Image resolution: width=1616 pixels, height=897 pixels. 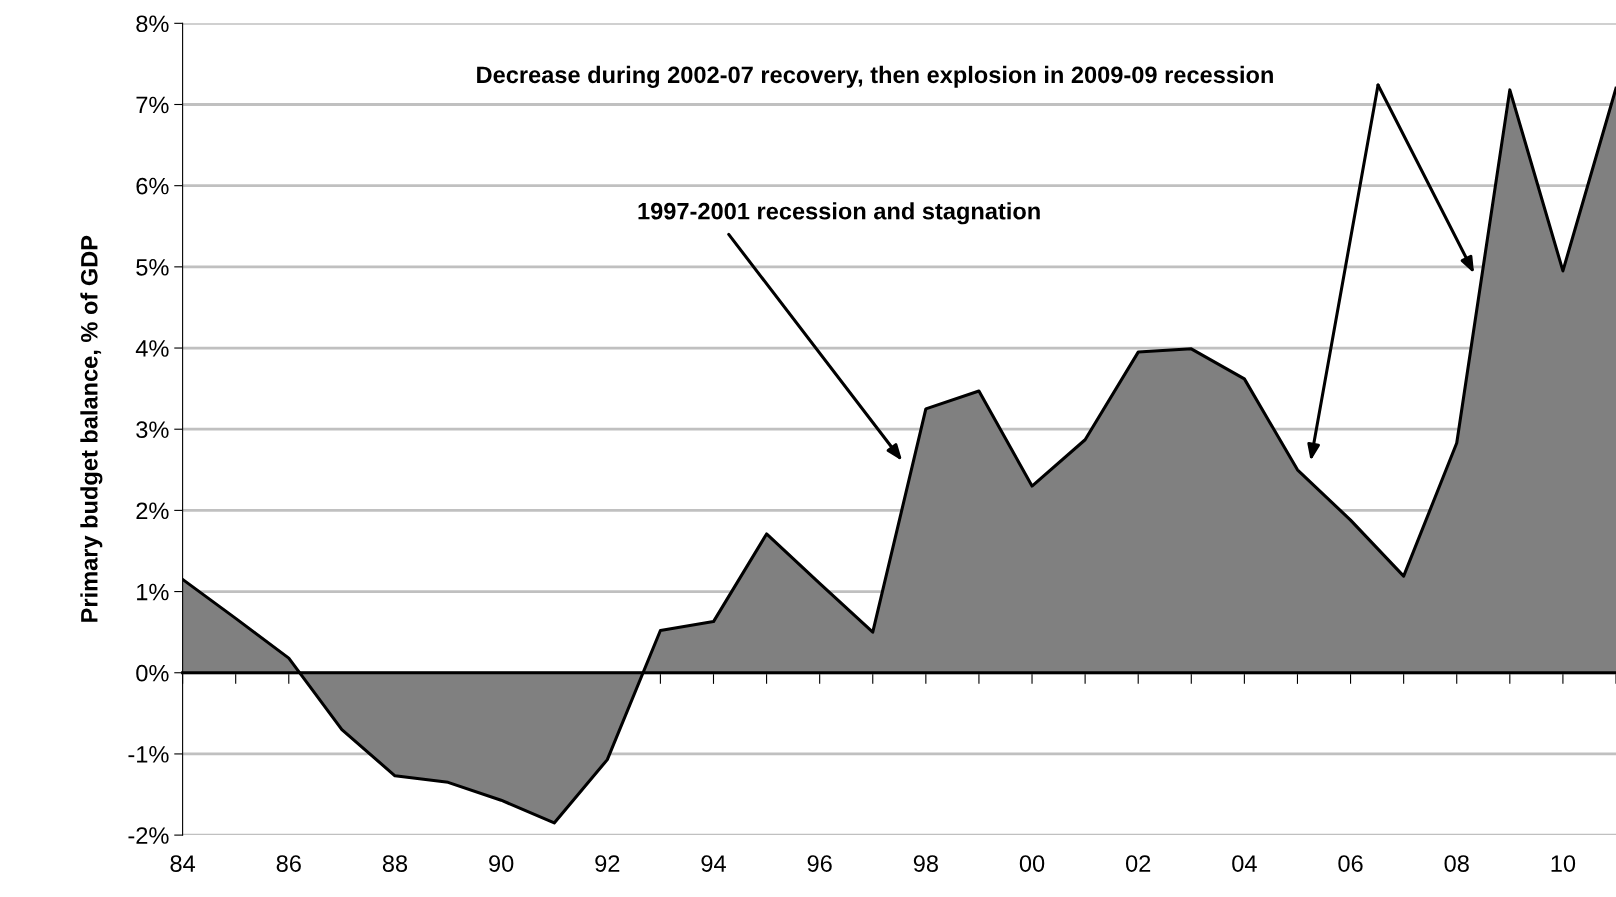 What do you see at coordinates (152, 511) in the screenshot?
I see `y-tick-label: 2%` at bounding box center [152, 511].